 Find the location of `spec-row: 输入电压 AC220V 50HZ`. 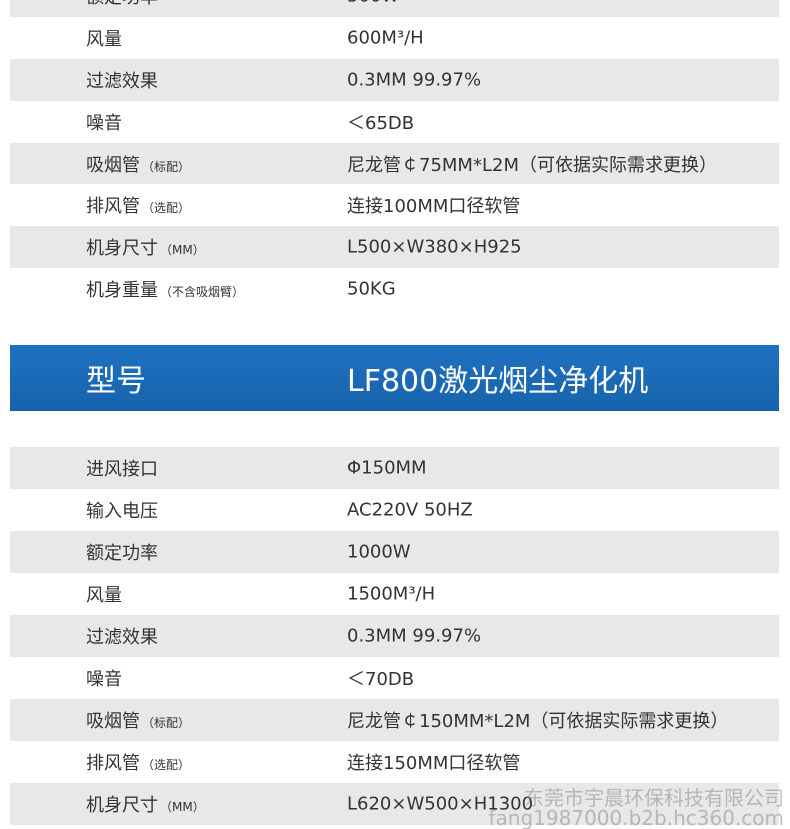

spec-row: 输入电压 AC220V 50HZ is located at coordinates (394, 510).